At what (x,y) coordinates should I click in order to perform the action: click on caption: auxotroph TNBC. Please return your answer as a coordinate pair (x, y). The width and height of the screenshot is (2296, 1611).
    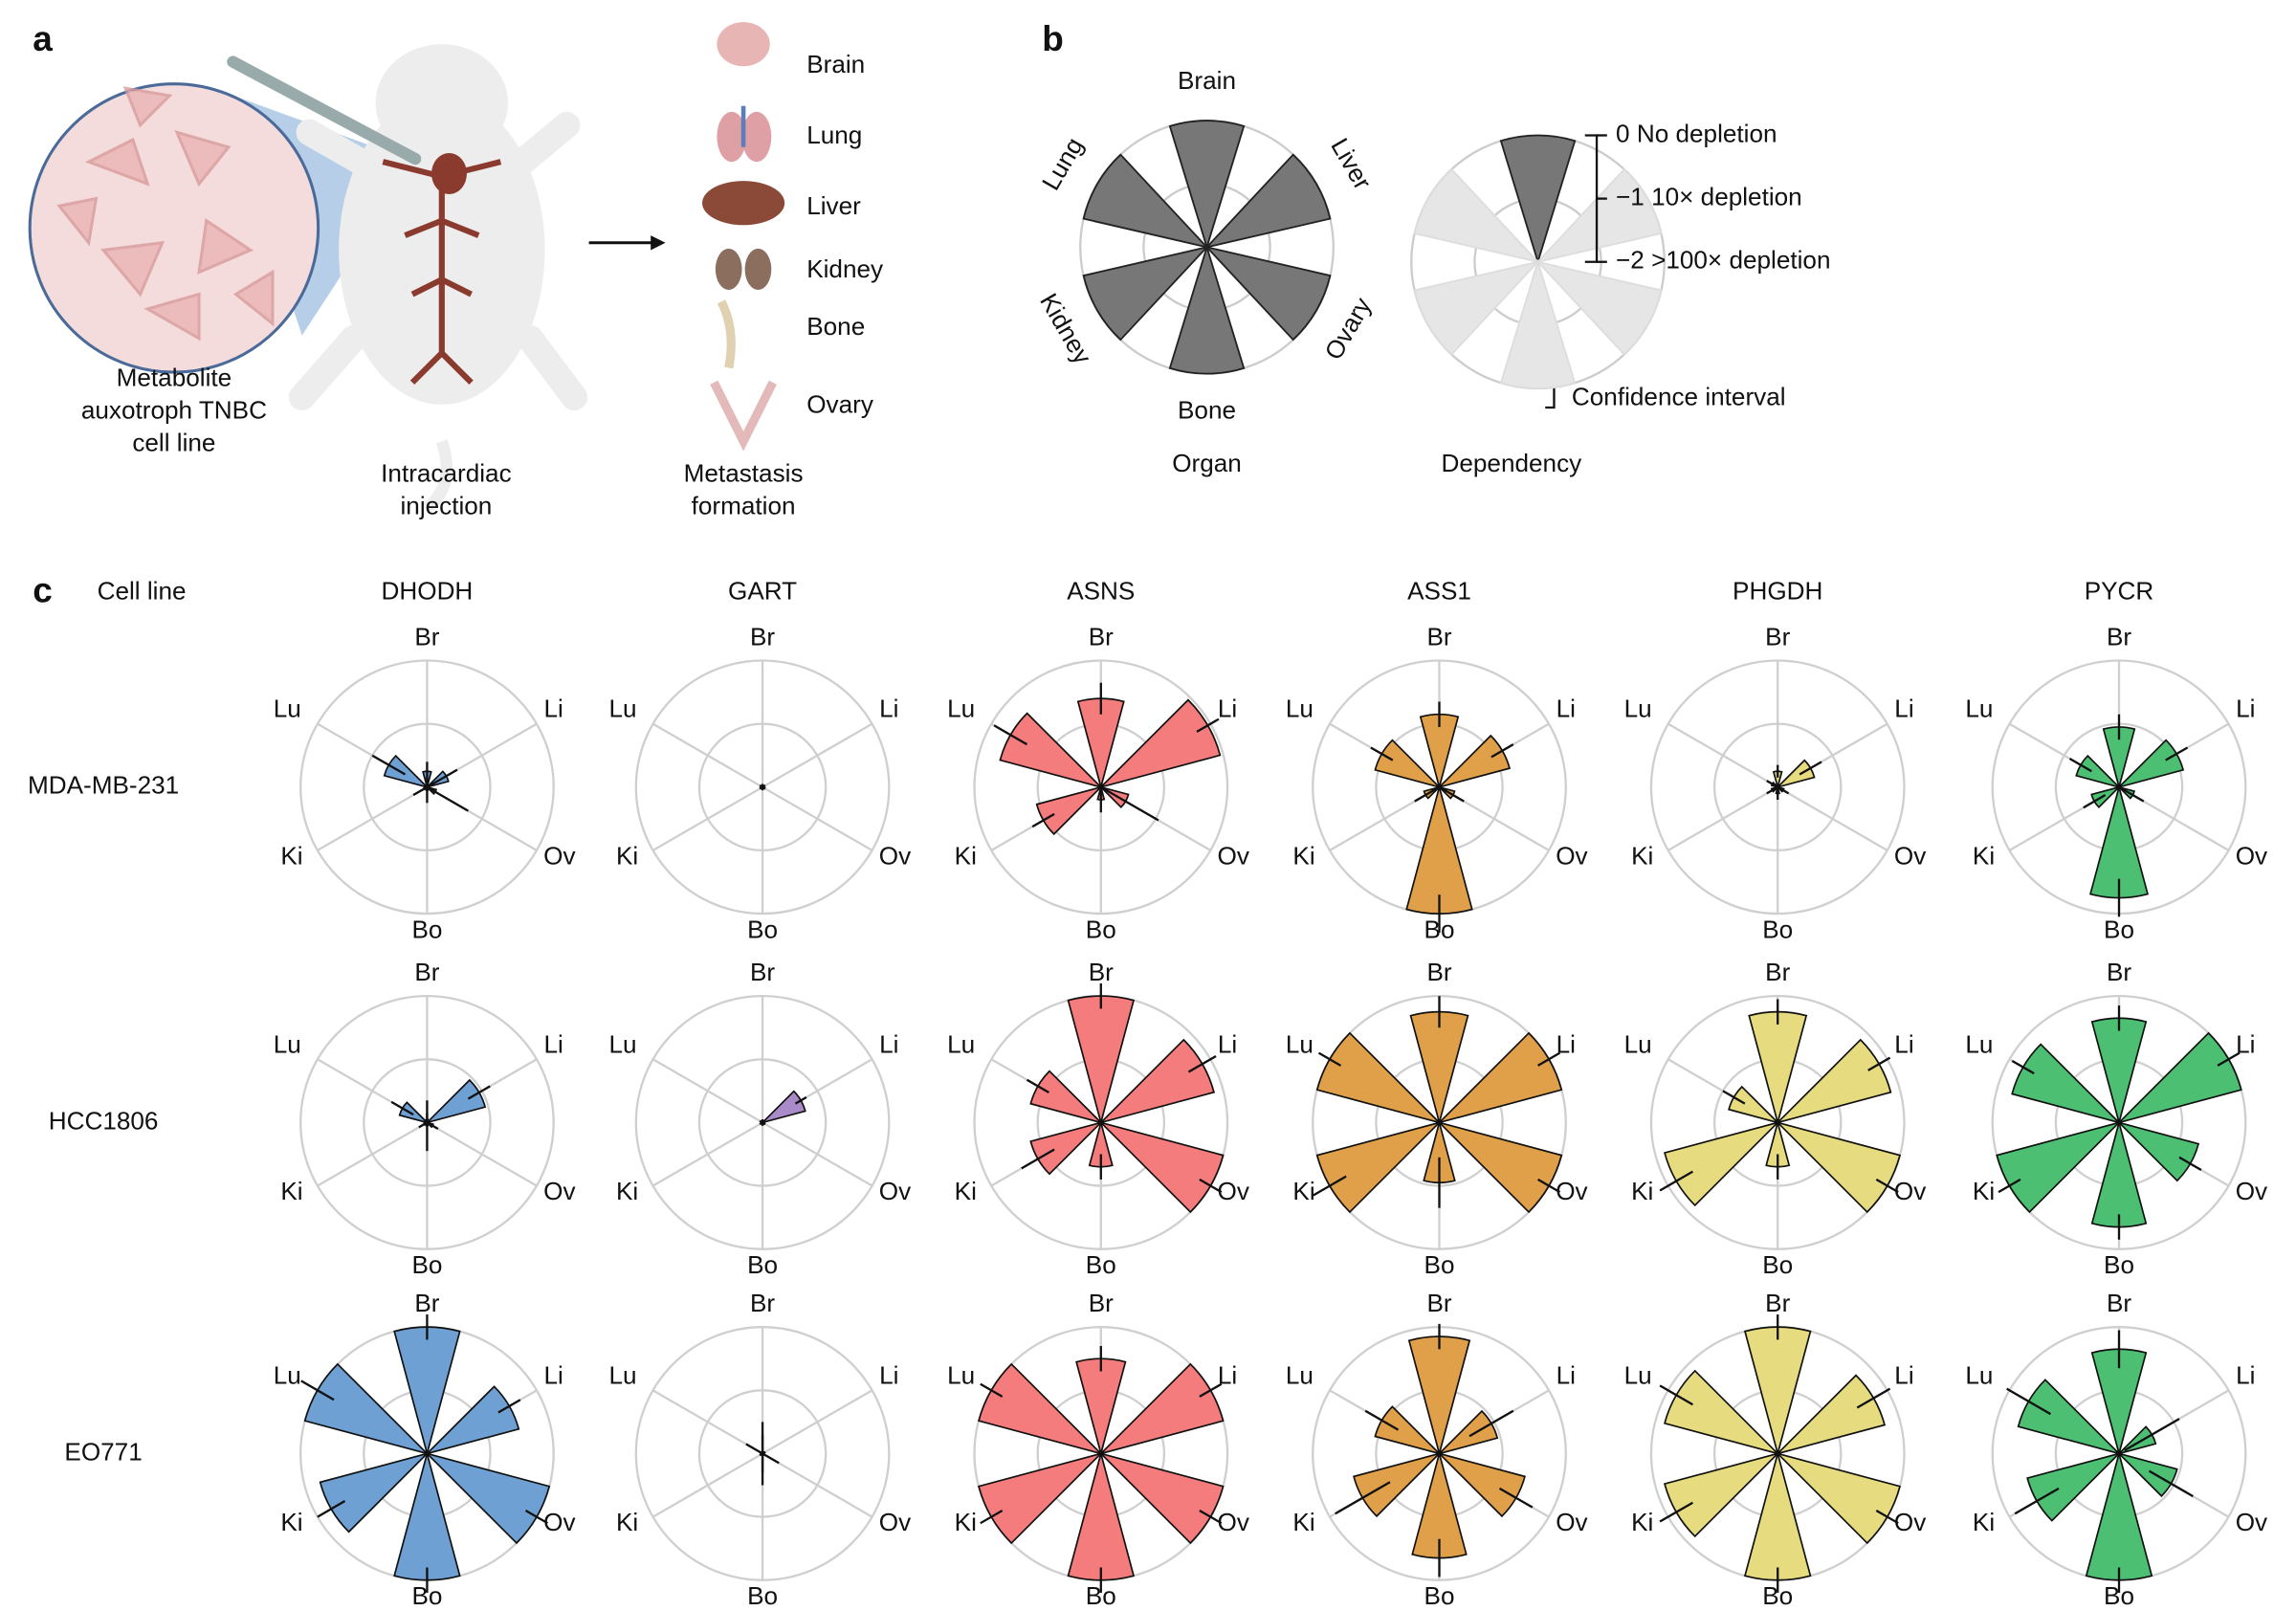
    Looking at the image, I should click on (174, 410).